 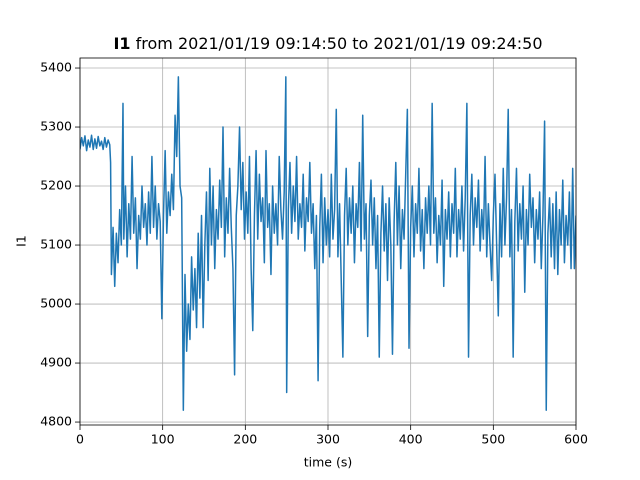 I want to click on x-tick-label: 400, so click(x=411, y=439).